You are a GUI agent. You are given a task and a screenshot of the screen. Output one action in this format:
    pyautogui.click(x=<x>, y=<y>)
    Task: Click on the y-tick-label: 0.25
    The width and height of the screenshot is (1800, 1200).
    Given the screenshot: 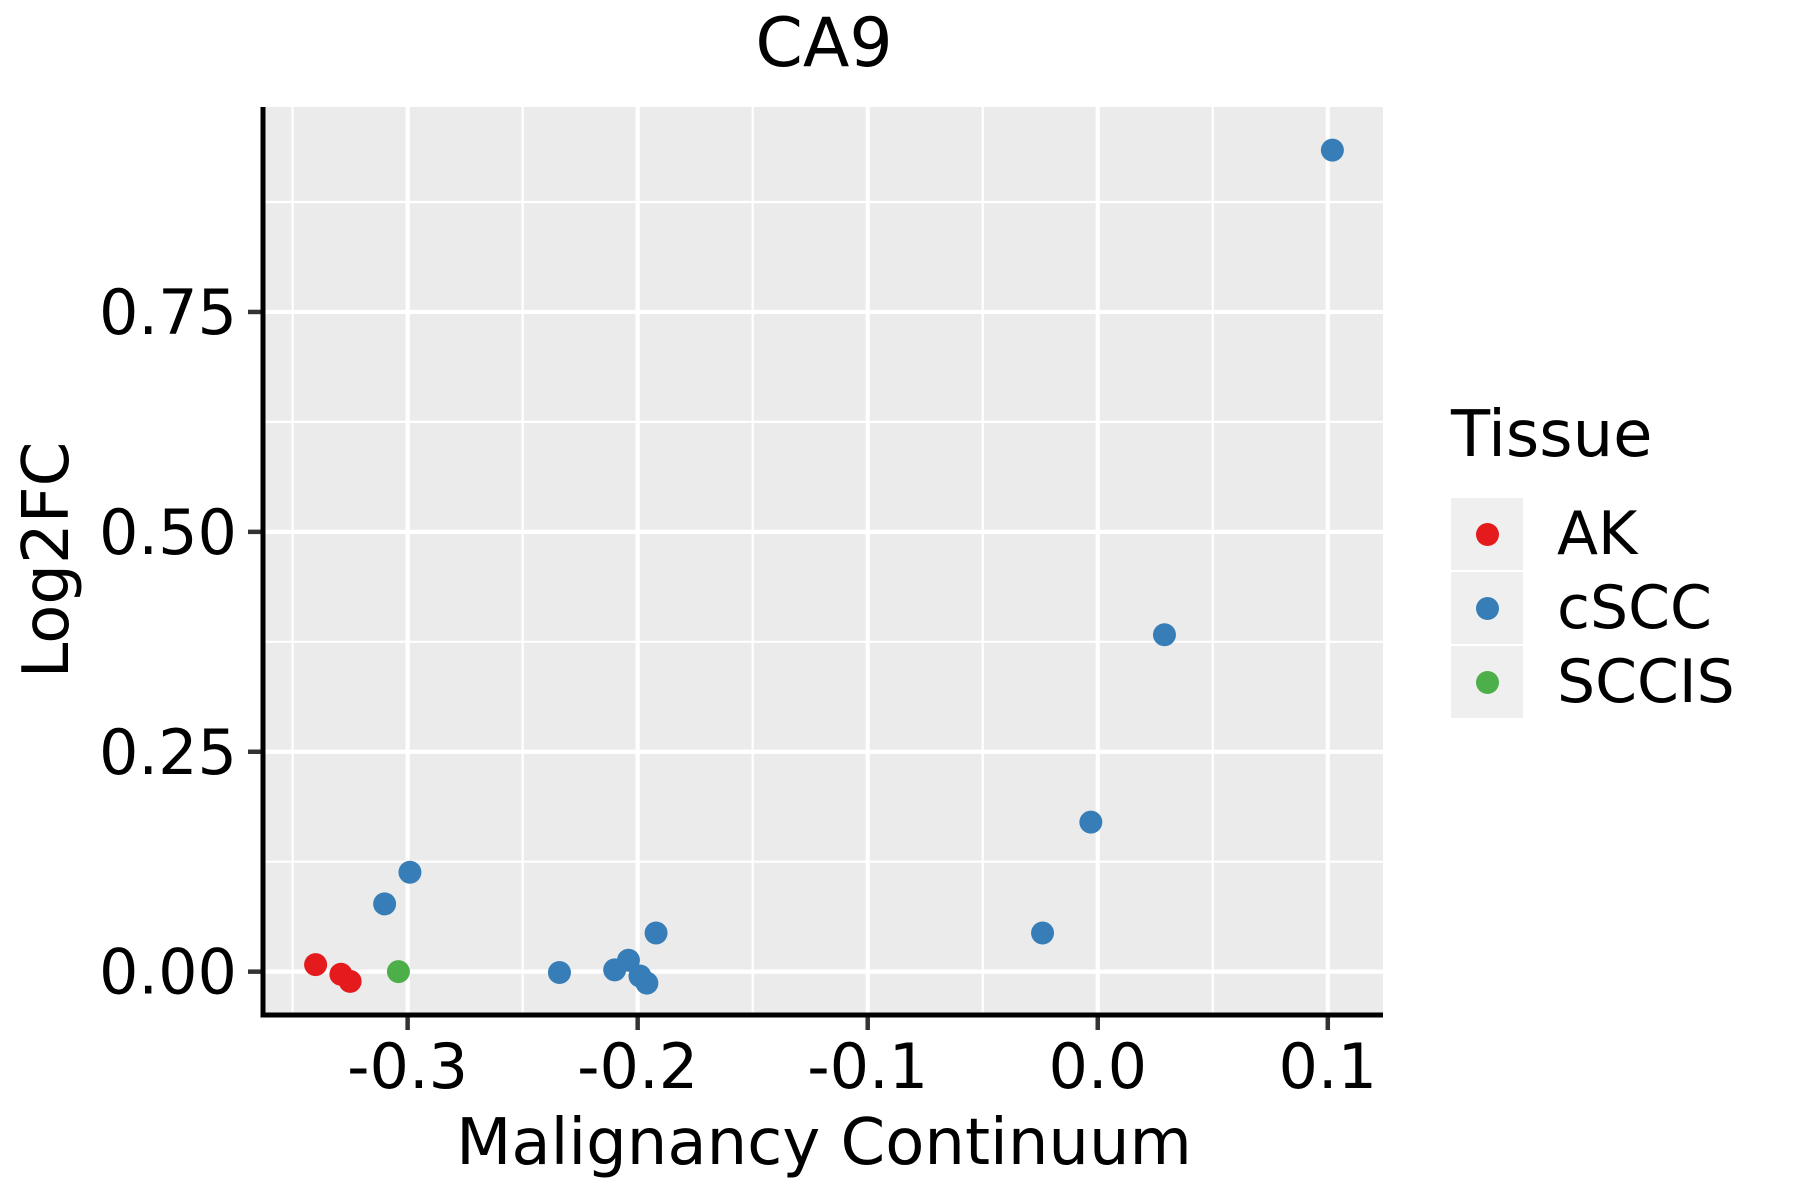 What is the action you would take?
    pyautogui.click(x=168, y=752)
    